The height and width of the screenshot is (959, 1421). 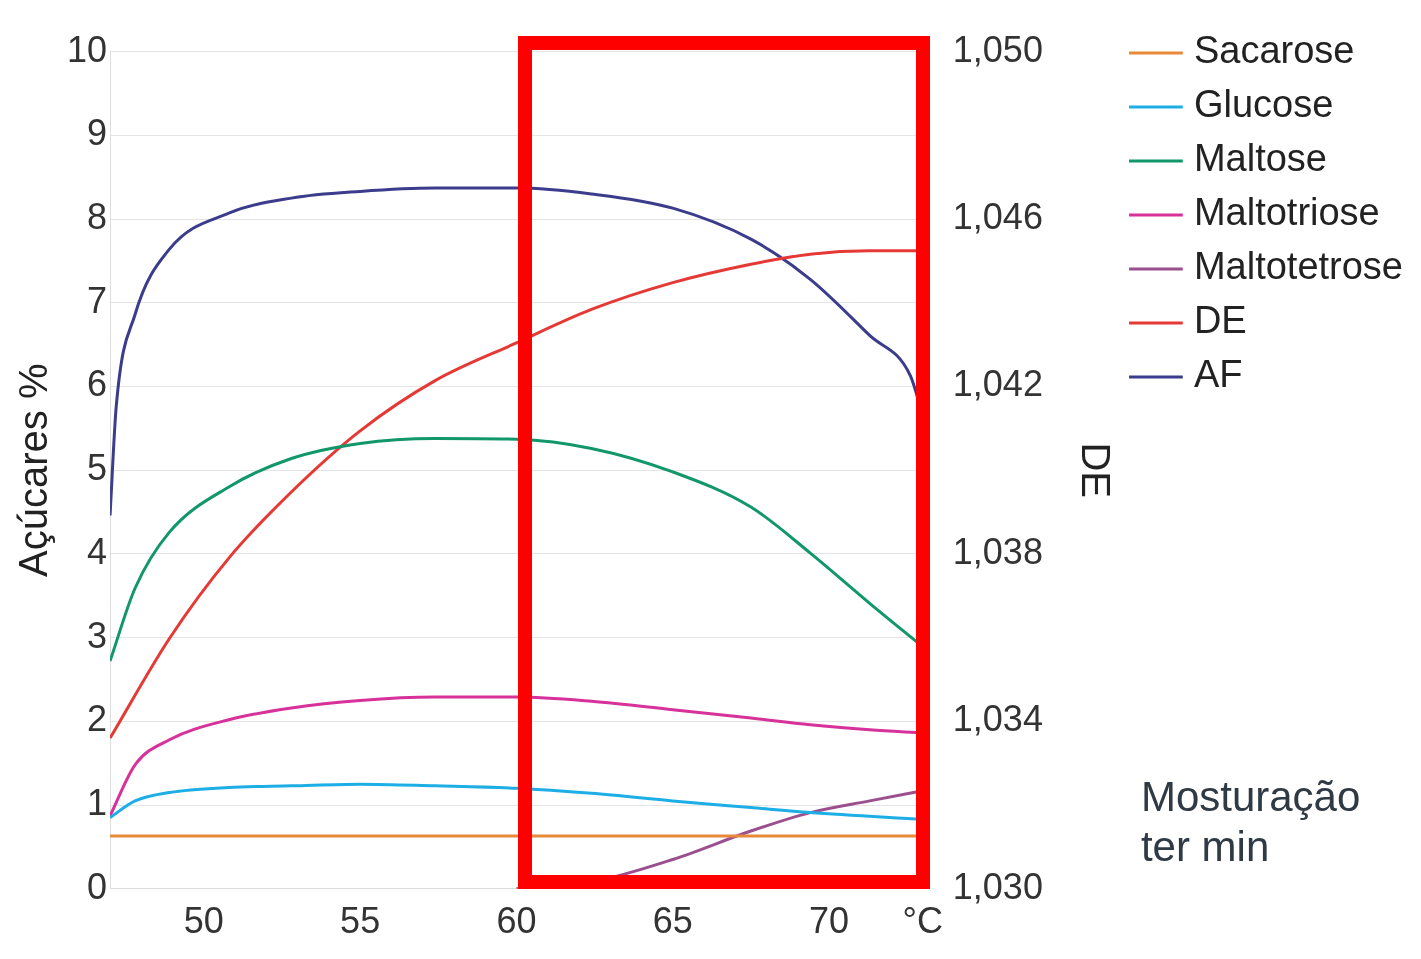 What do you see at coordinates (1263, 104) in the screenshot?
I see `legend-label: Glucose` at bounding box center [1263, 104].